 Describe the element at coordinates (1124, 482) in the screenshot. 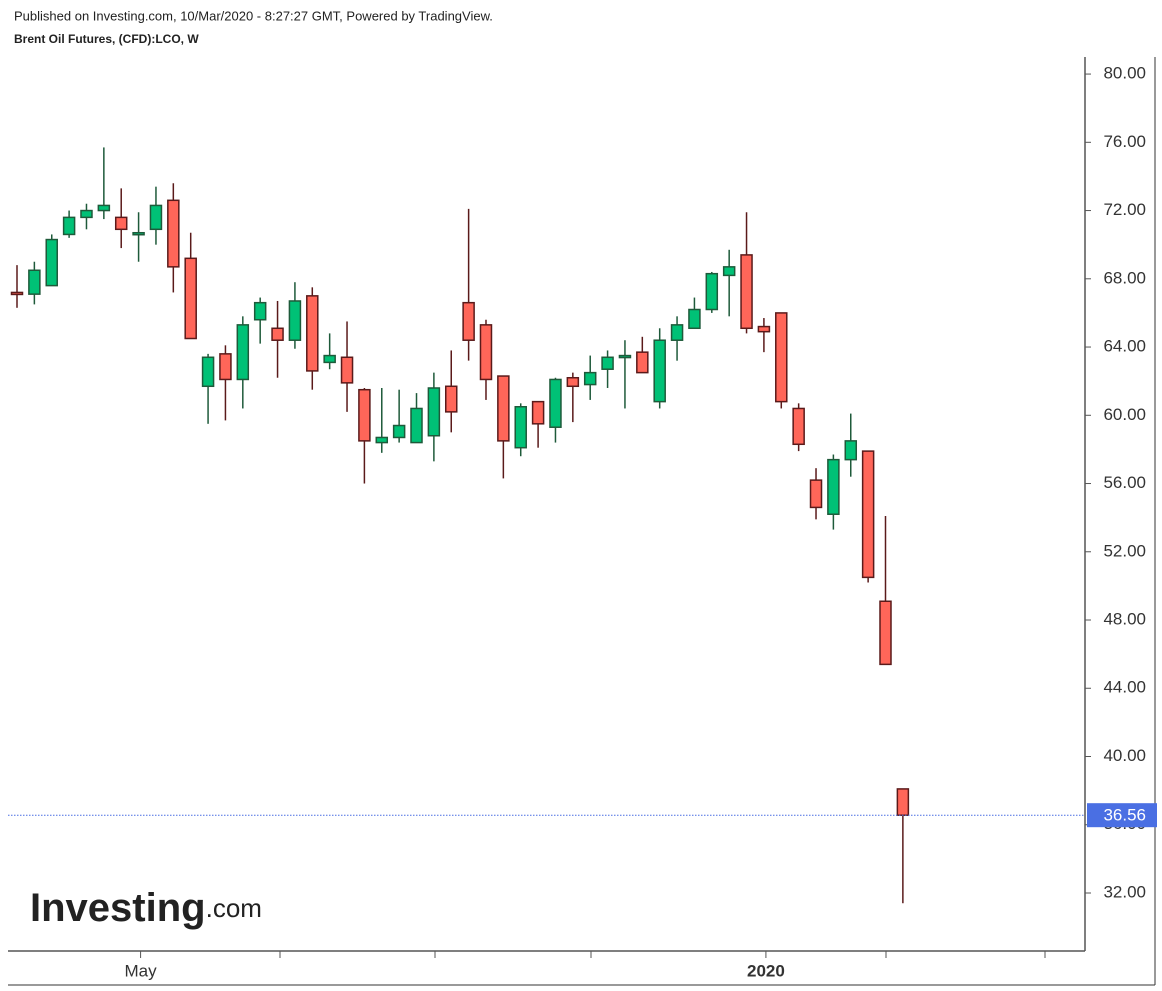

I see `y-tick-label: 56.00` at that location.